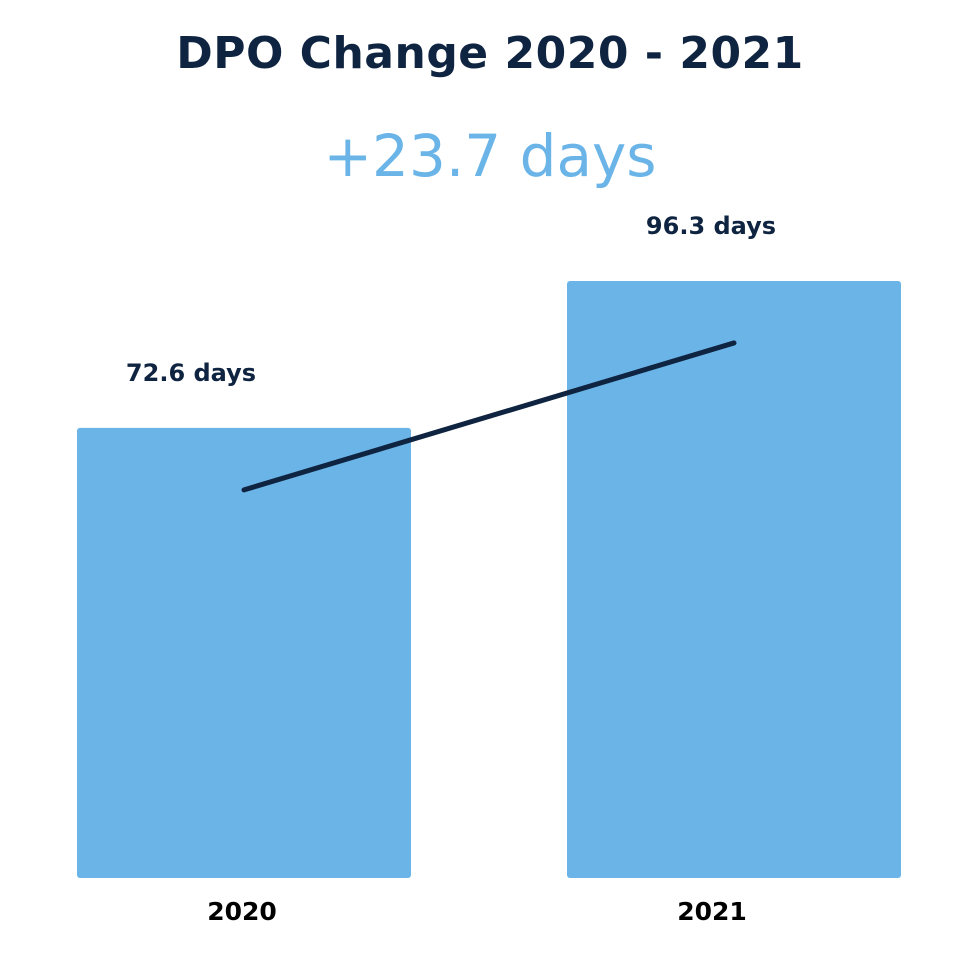 This screenshot has height=980, width=980. I want to click on data-label-2021: 96.3 days, so click(711, 226).